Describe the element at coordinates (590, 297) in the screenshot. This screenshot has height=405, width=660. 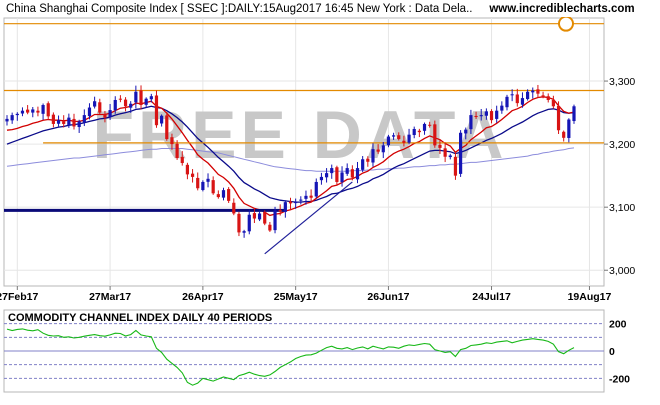
I see `date-tick-label: 19Aug17` at that location.